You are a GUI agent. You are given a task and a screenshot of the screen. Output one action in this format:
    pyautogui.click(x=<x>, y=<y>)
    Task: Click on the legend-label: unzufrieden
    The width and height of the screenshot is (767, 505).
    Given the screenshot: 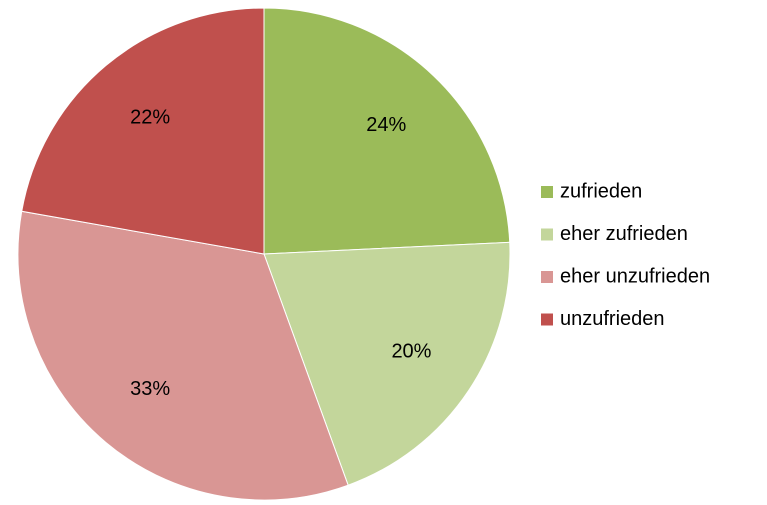 What is the action you would take?
    pyautogui.click(x=612, y=319)
    